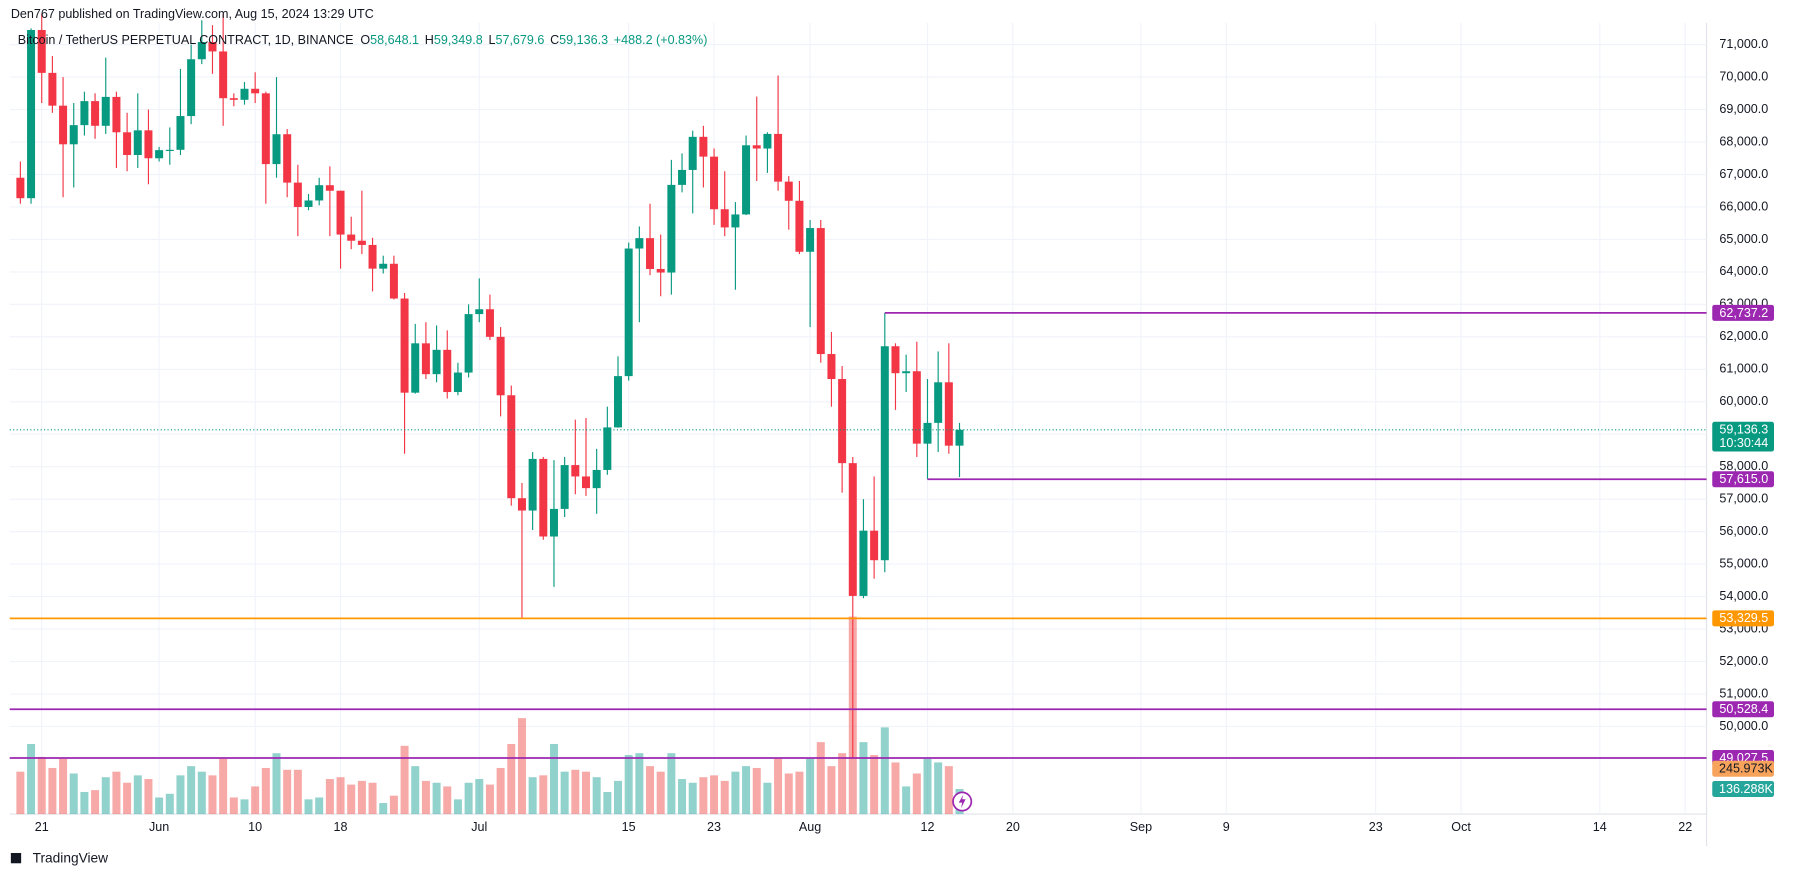 The height and width of the screenshot is (877, 1794). What do you see at coordinates (159, 827) in the screenshot?
I see `x-tick-label: Jun` at bounding box center [159, 827].